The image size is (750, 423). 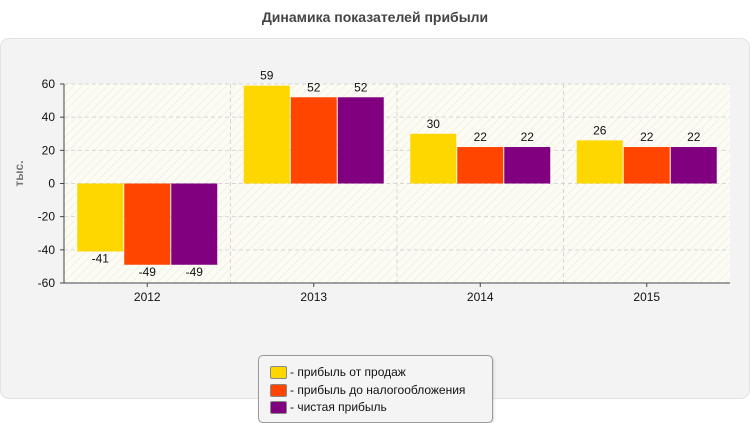 What do you see at coordinates (480, 297) in the screenshot?
I see `x-tick-label: 2014` at bounding box center [480, 297].